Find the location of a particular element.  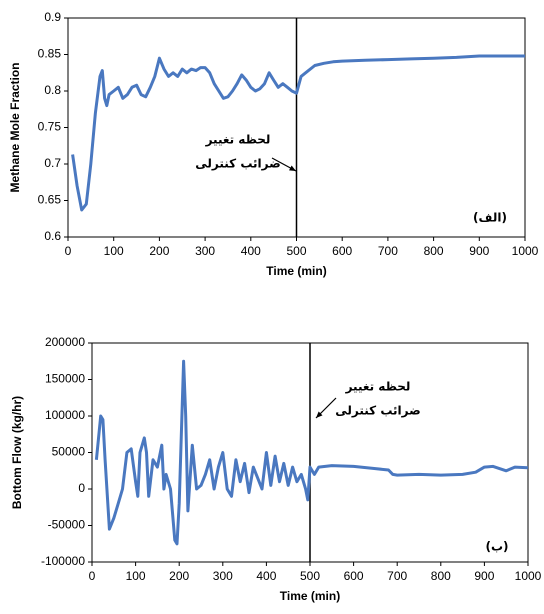

y-tick-label: 0.65 is located at coordinates (50, 200).